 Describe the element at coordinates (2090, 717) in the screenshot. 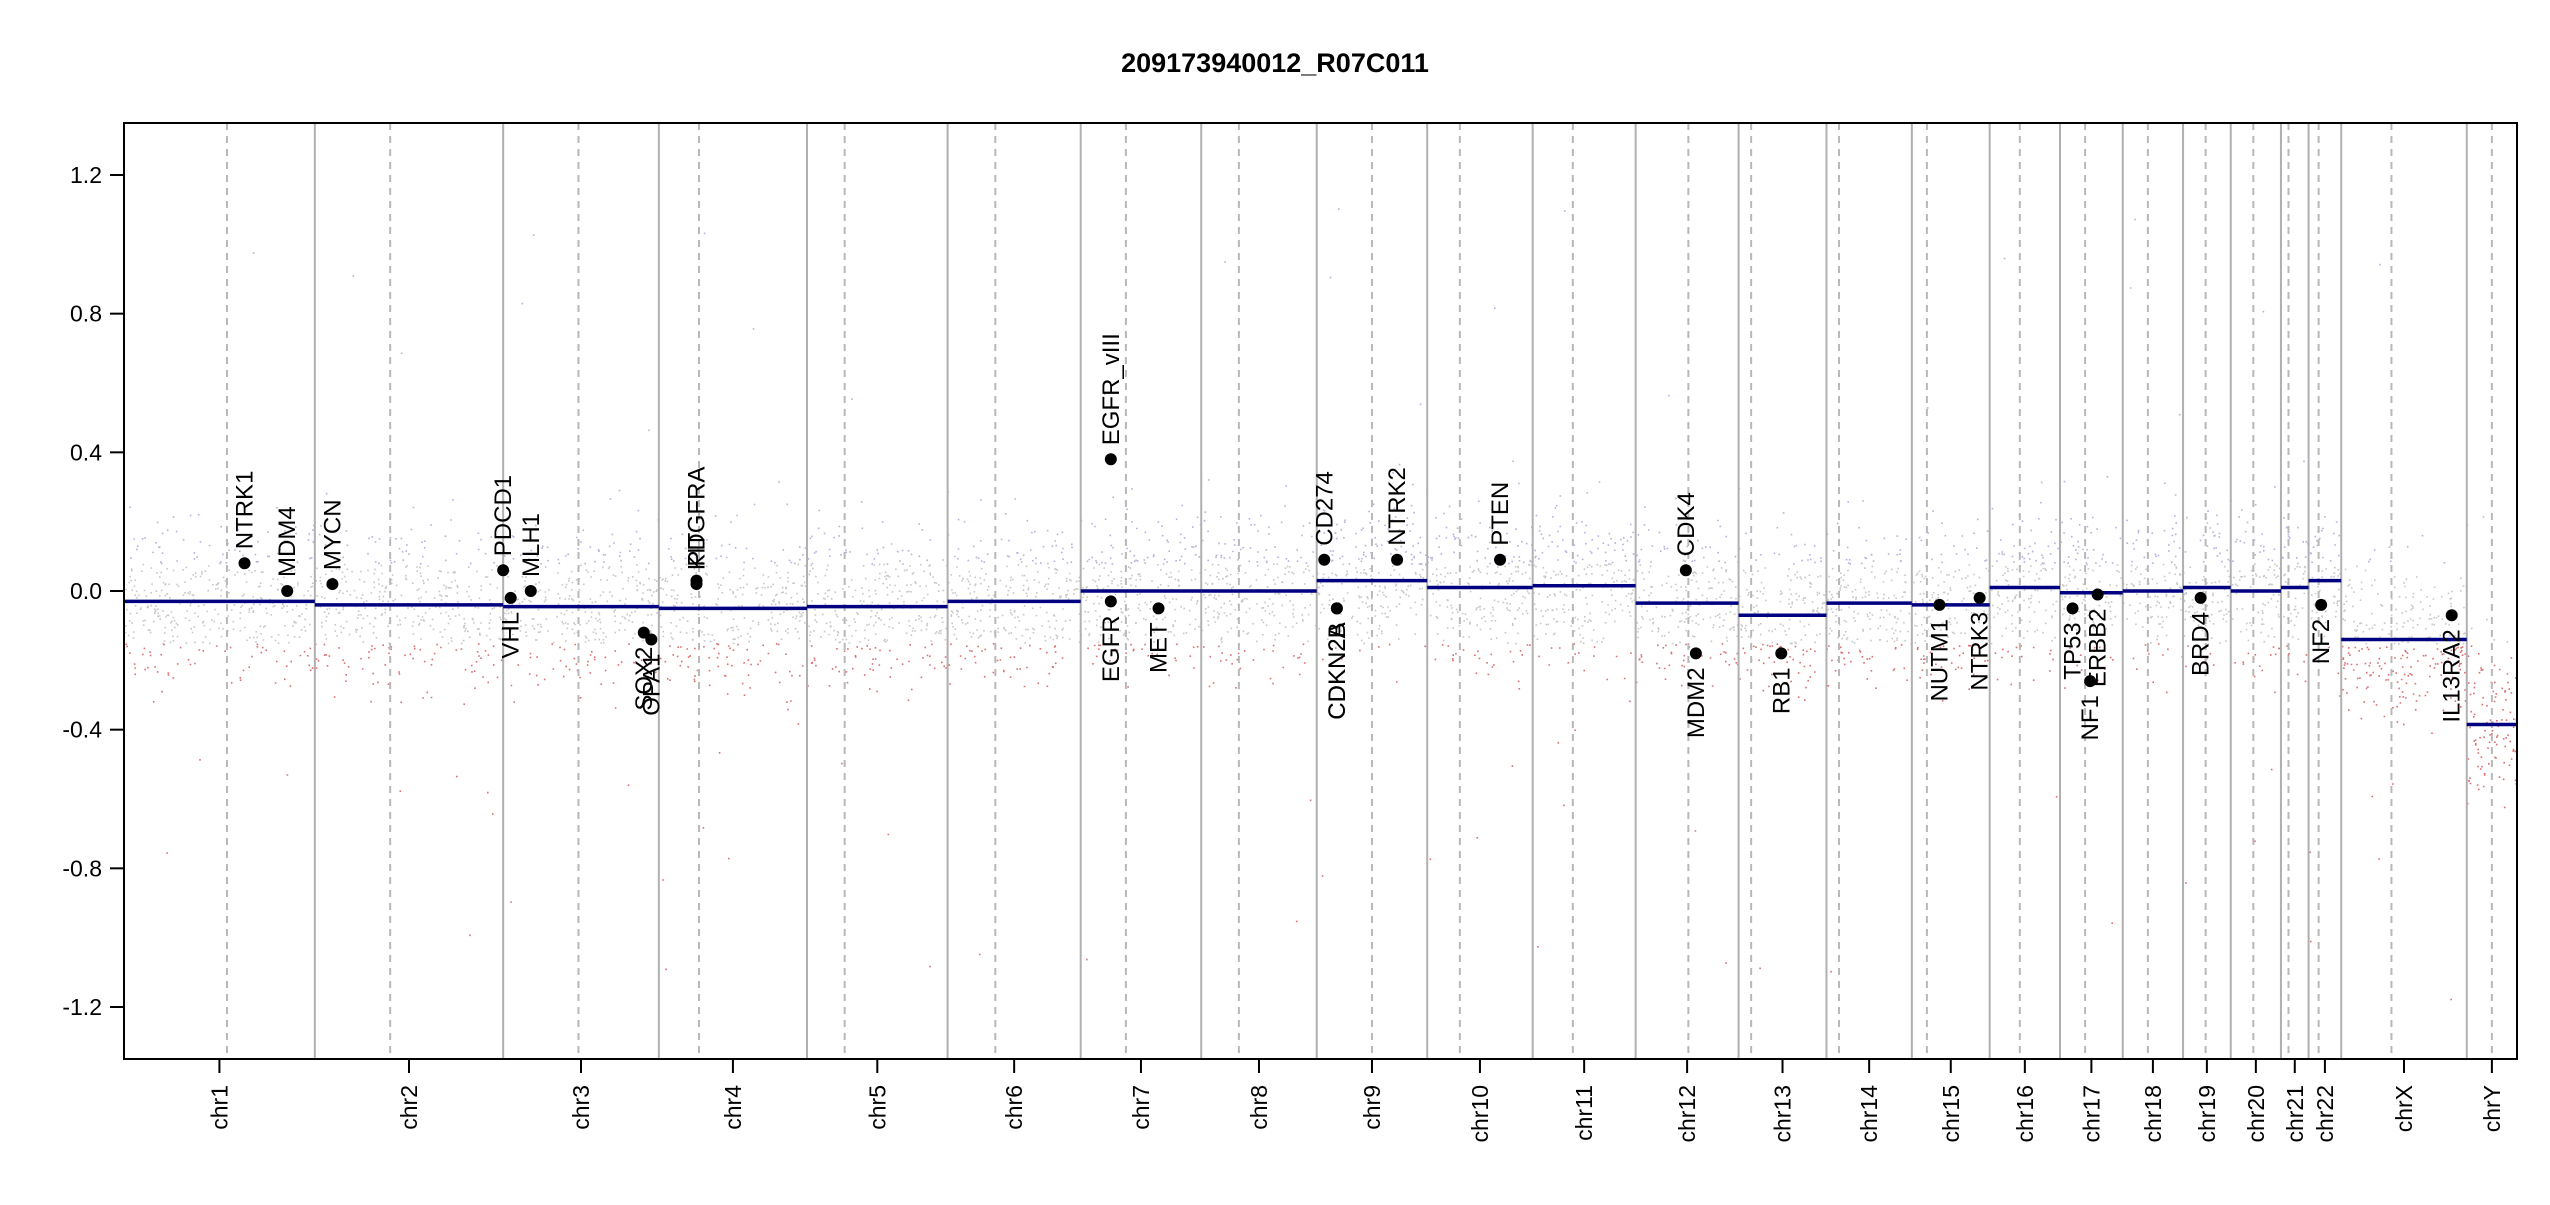

I see `gene-label: NF1` at that location.